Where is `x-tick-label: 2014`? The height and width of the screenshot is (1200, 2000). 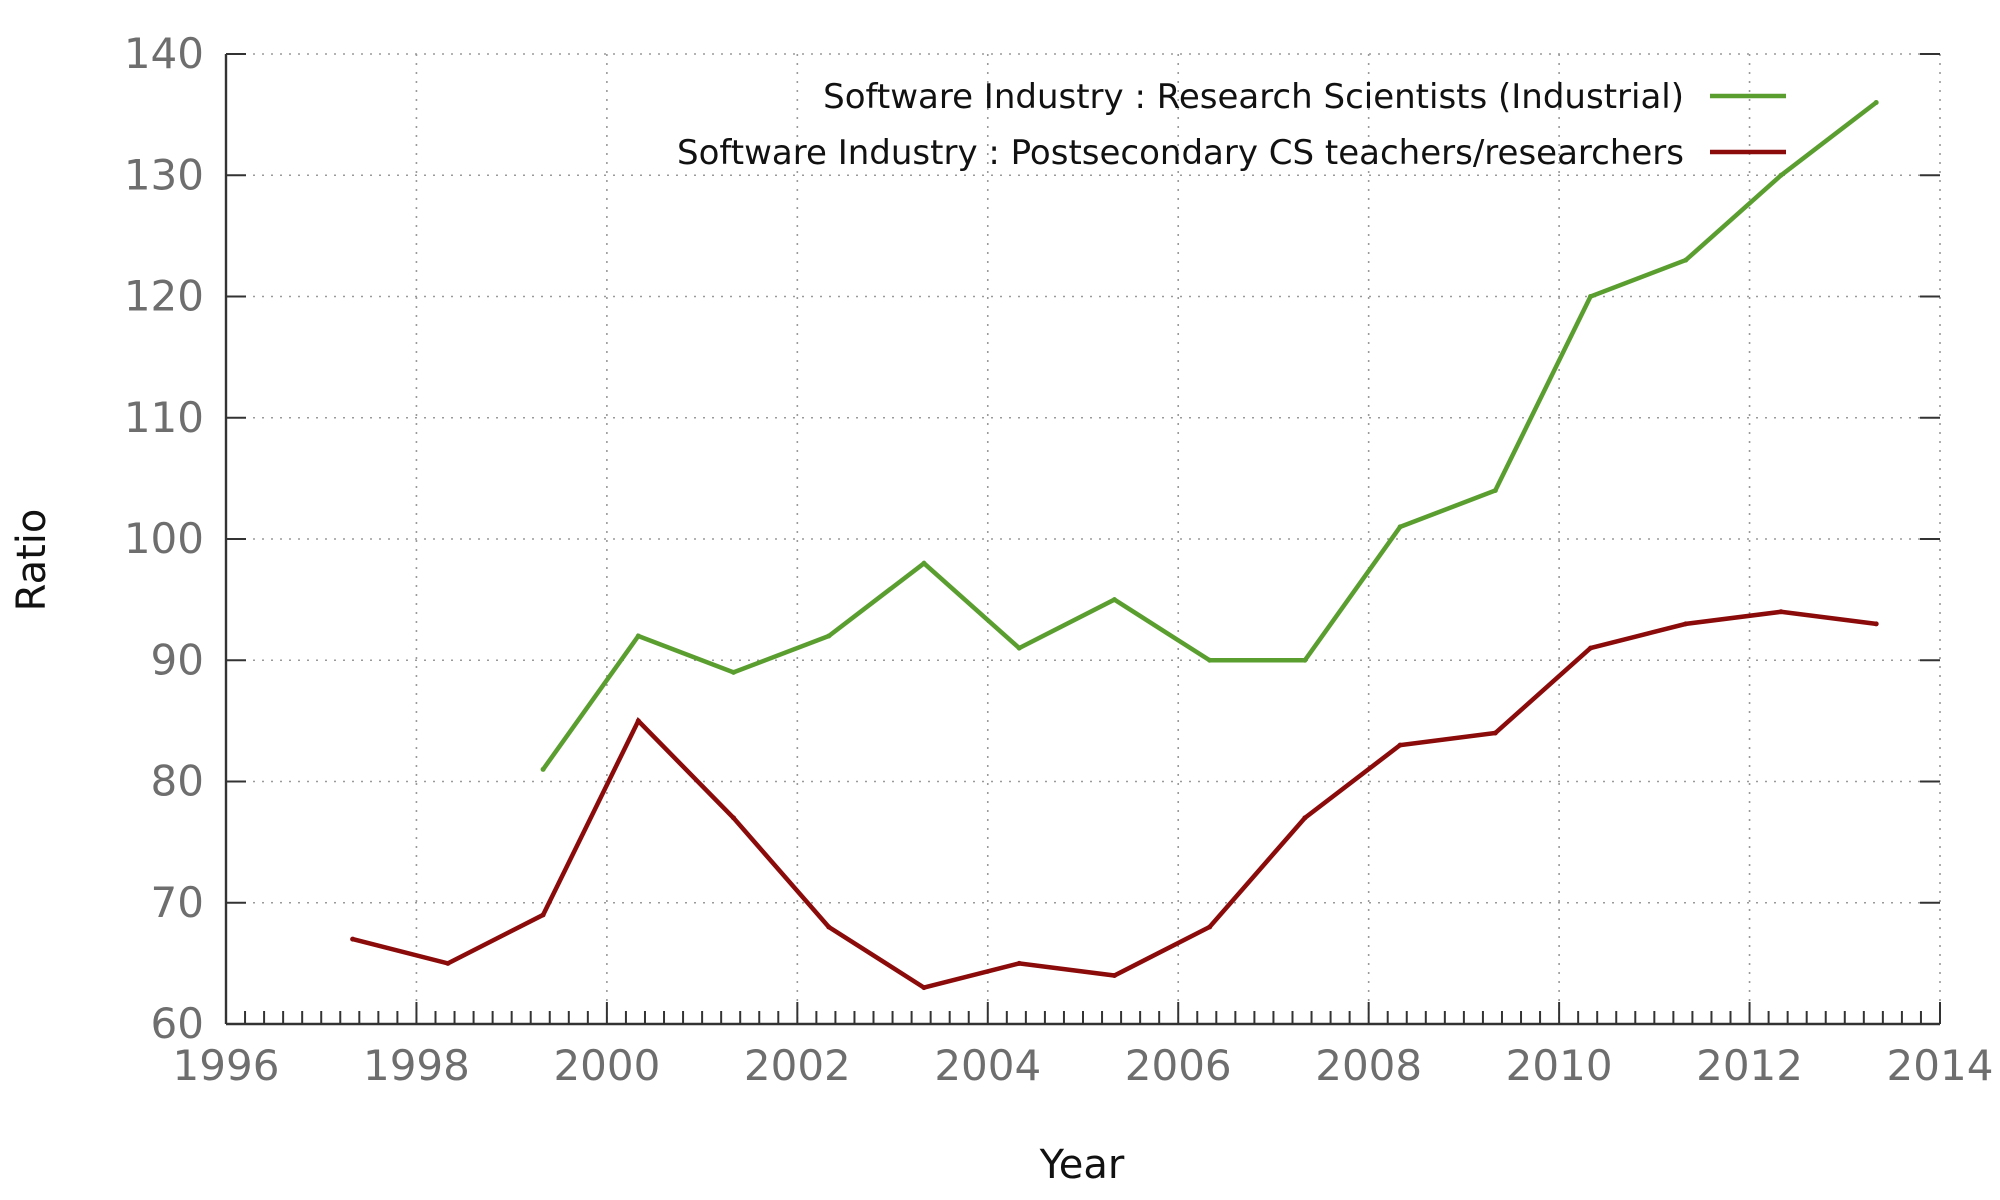
x-tick-label: 2014 is located at coordinates (1940, 1065).